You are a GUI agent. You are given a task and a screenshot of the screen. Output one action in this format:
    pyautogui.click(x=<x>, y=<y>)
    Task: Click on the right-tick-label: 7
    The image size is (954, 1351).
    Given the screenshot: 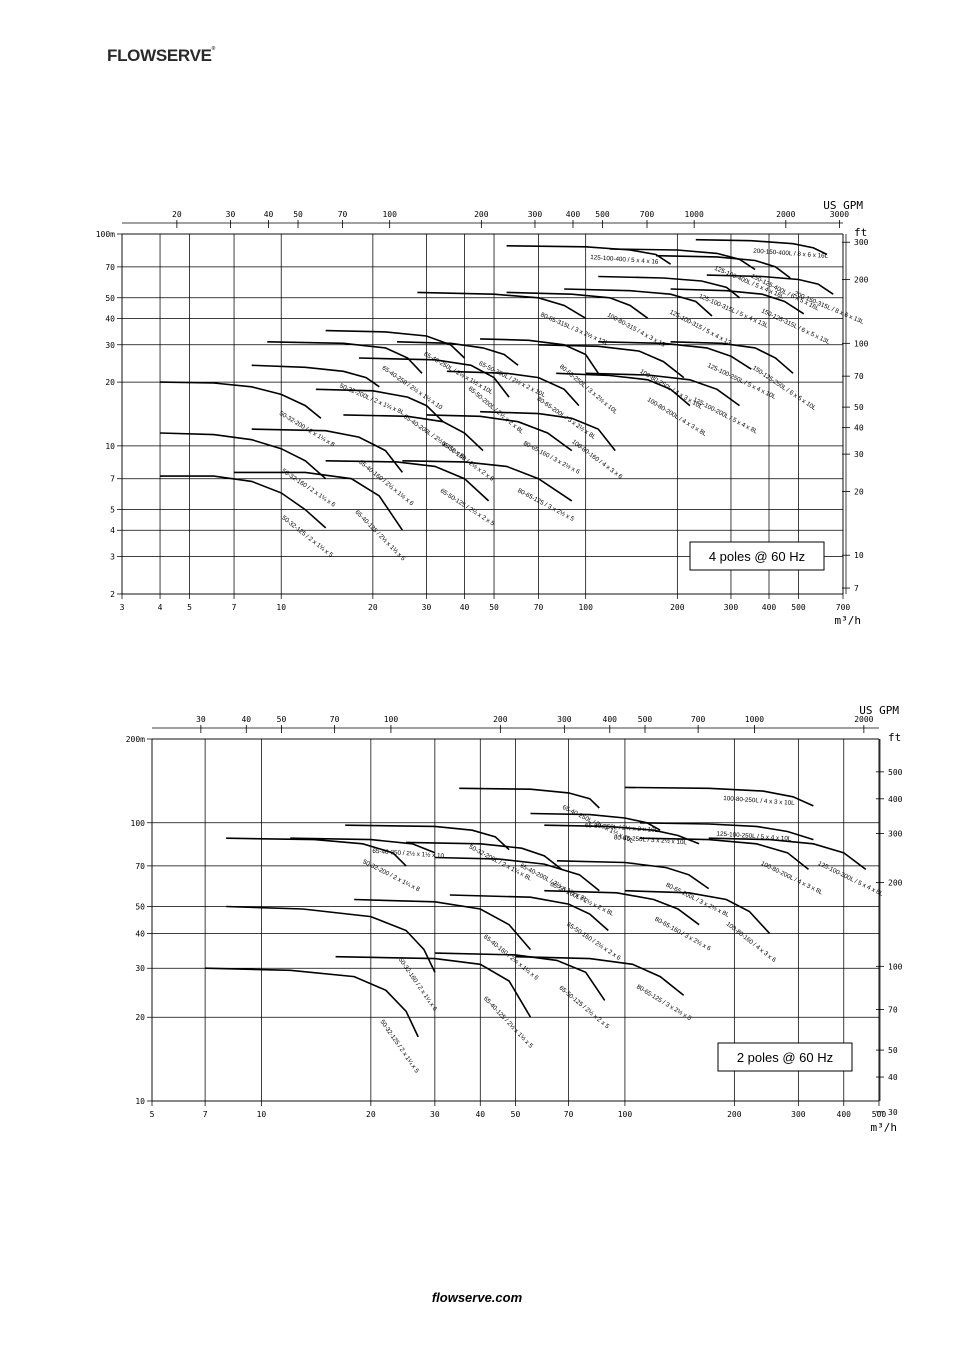 What is the action you would take?
    pyautogui.click(x=856, y=588)
    